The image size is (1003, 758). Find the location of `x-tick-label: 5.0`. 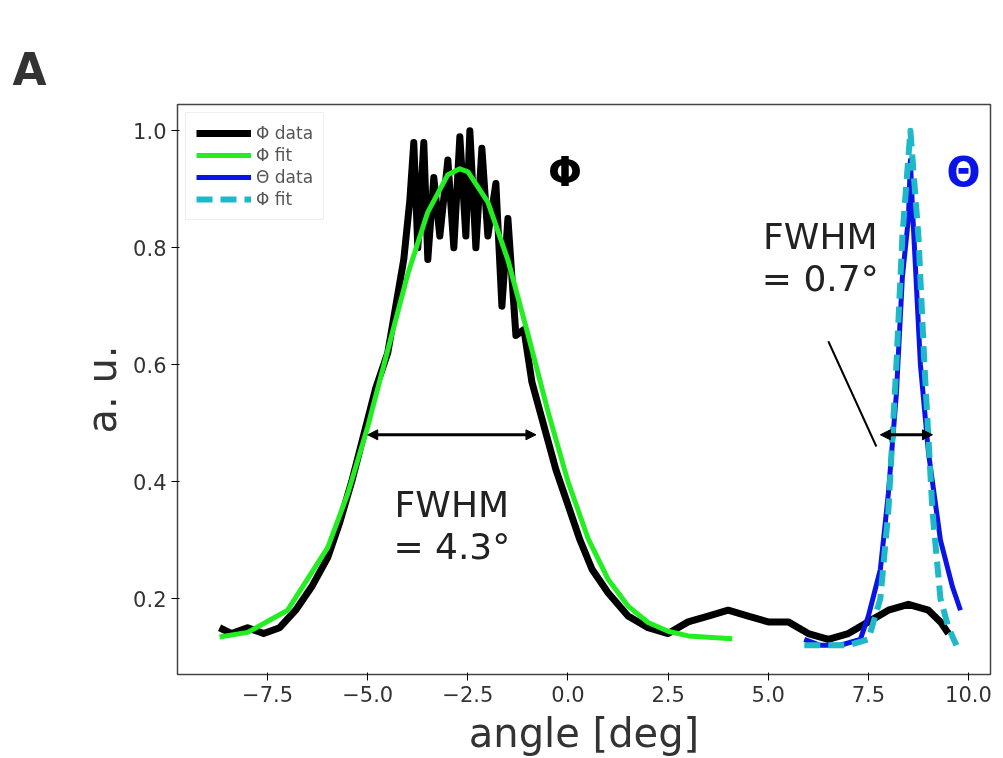

x-tick-label: 5.0 is located at coordinates (768, 694).